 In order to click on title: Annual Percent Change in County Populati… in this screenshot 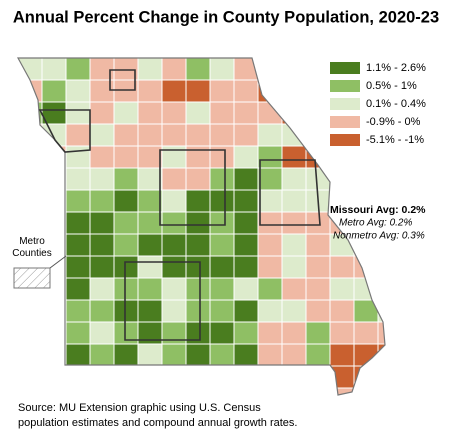, I will do `click(226, 17)`.